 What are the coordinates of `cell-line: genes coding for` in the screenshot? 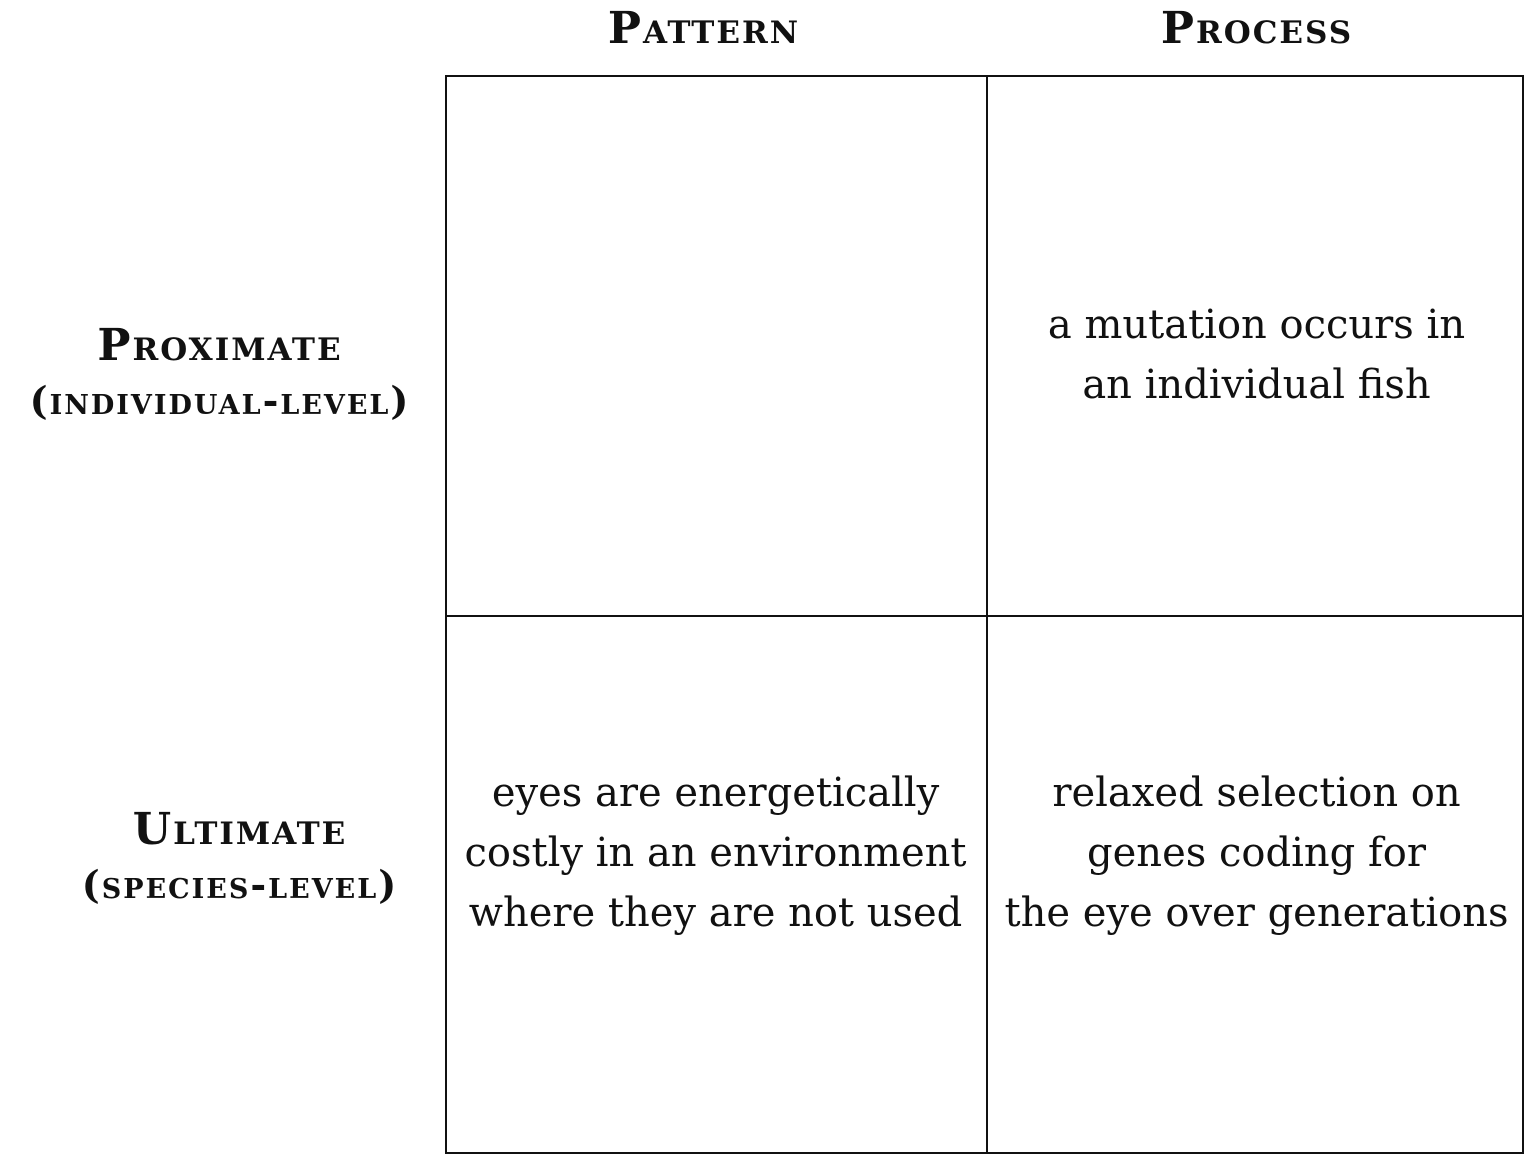 It's located at (1256, 853).